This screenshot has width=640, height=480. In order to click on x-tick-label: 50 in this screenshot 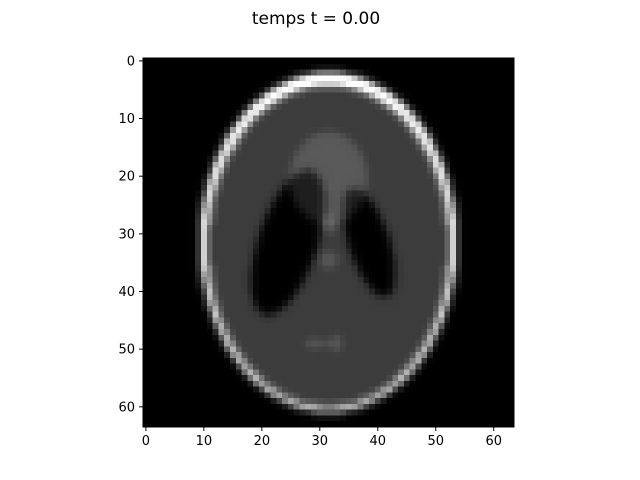, I will do `click(435, 441)`.